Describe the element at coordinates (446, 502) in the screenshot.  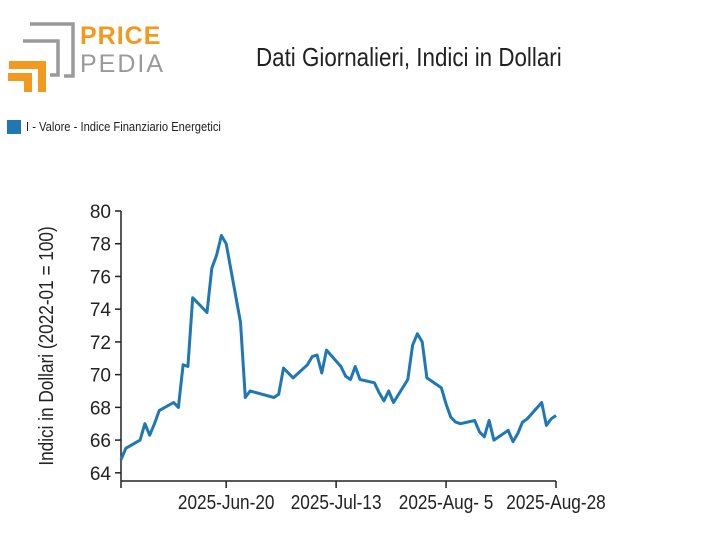
I see `x-tick-label: 2025-Aug- 5` at that location.